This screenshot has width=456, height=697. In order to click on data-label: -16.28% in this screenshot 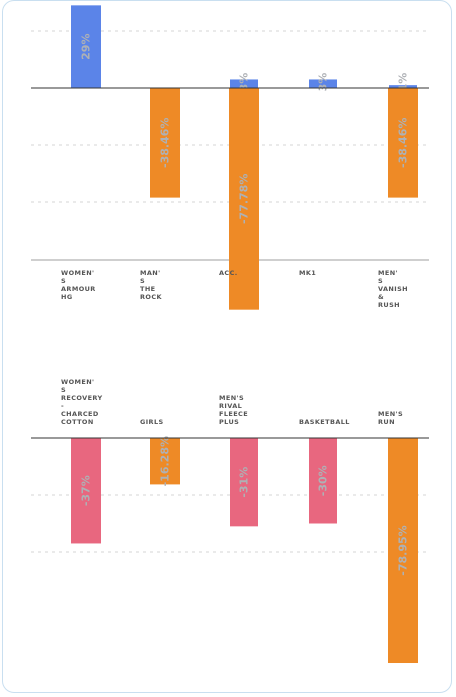, I will do `click(165, 461)`.